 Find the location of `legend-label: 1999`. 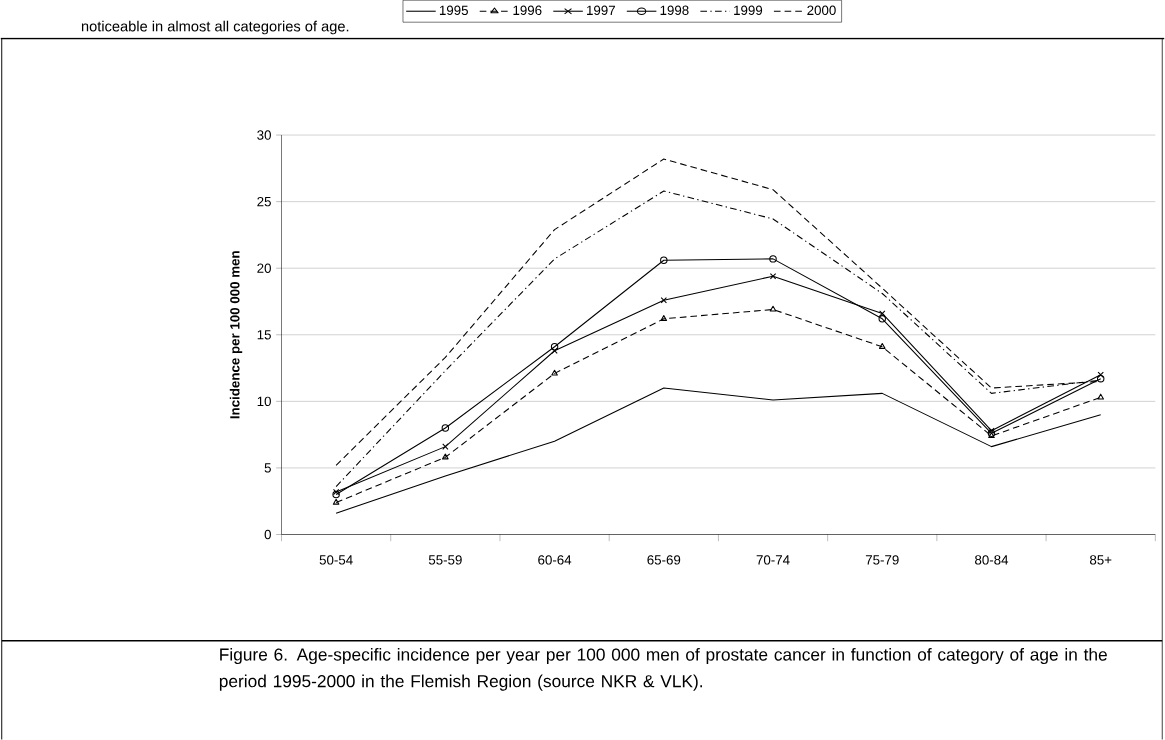

legend-label: 1999 is located at coordinates (748, 10).